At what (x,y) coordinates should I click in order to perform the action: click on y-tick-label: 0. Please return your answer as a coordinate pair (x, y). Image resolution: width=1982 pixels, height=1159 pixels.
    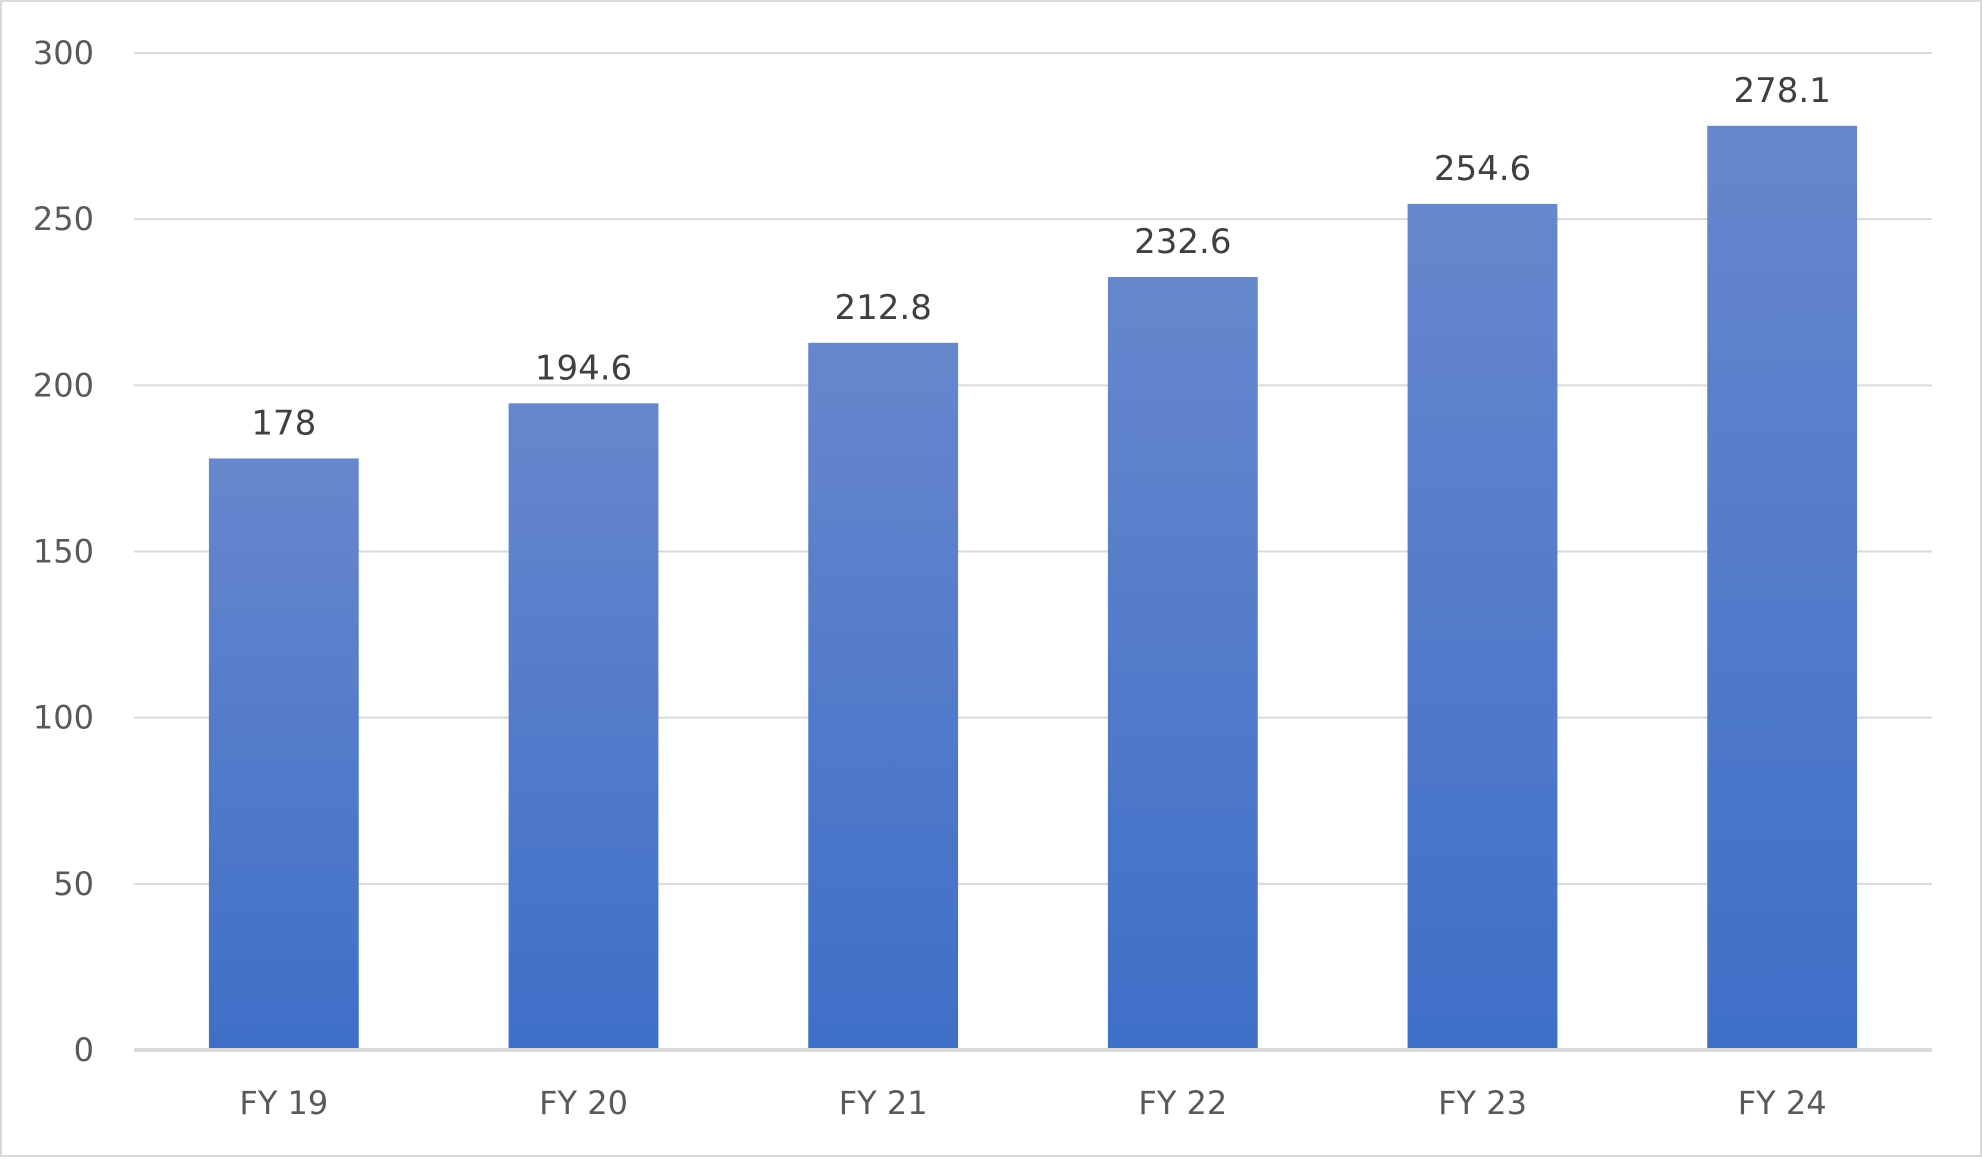
    Looking at the image, I should click on (84, 1050).